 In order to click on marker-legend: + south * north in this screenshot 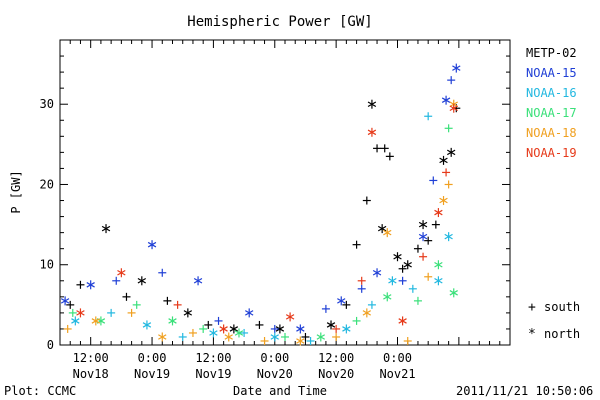, I will do `click(554, 321)`.